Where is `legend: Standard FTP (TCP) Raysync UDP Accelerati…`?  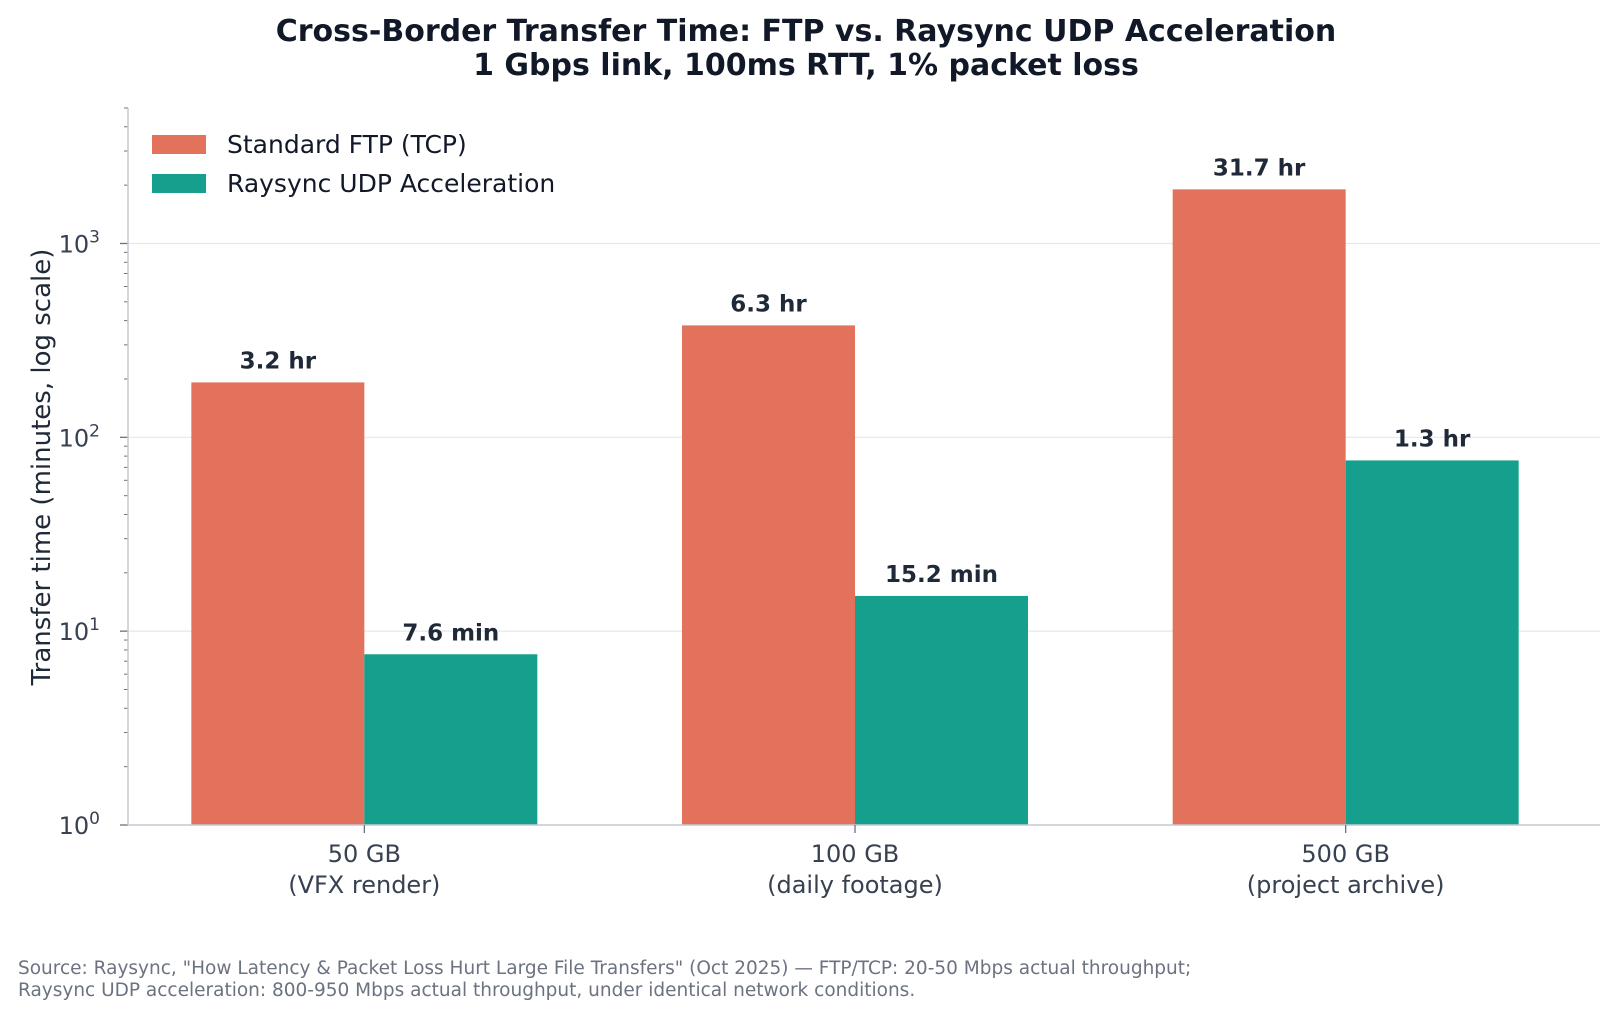
legend: Standard FTP (TCP) Raysync UDP Accelerati… is located at coordinates (353, 164).